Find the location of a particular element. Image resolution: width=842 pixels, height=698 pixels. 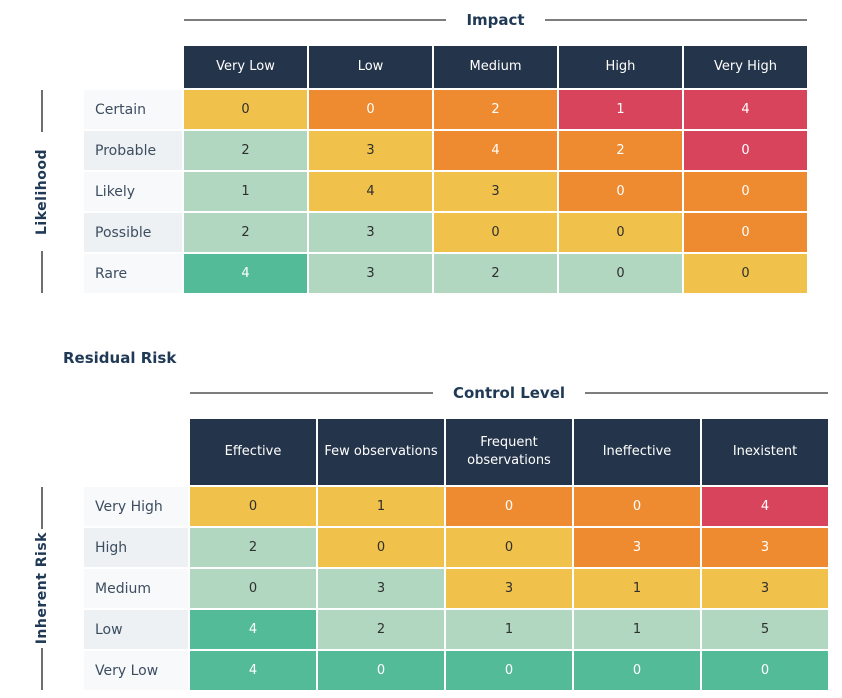

column-header: Effective is located at coordinates (253, 452).